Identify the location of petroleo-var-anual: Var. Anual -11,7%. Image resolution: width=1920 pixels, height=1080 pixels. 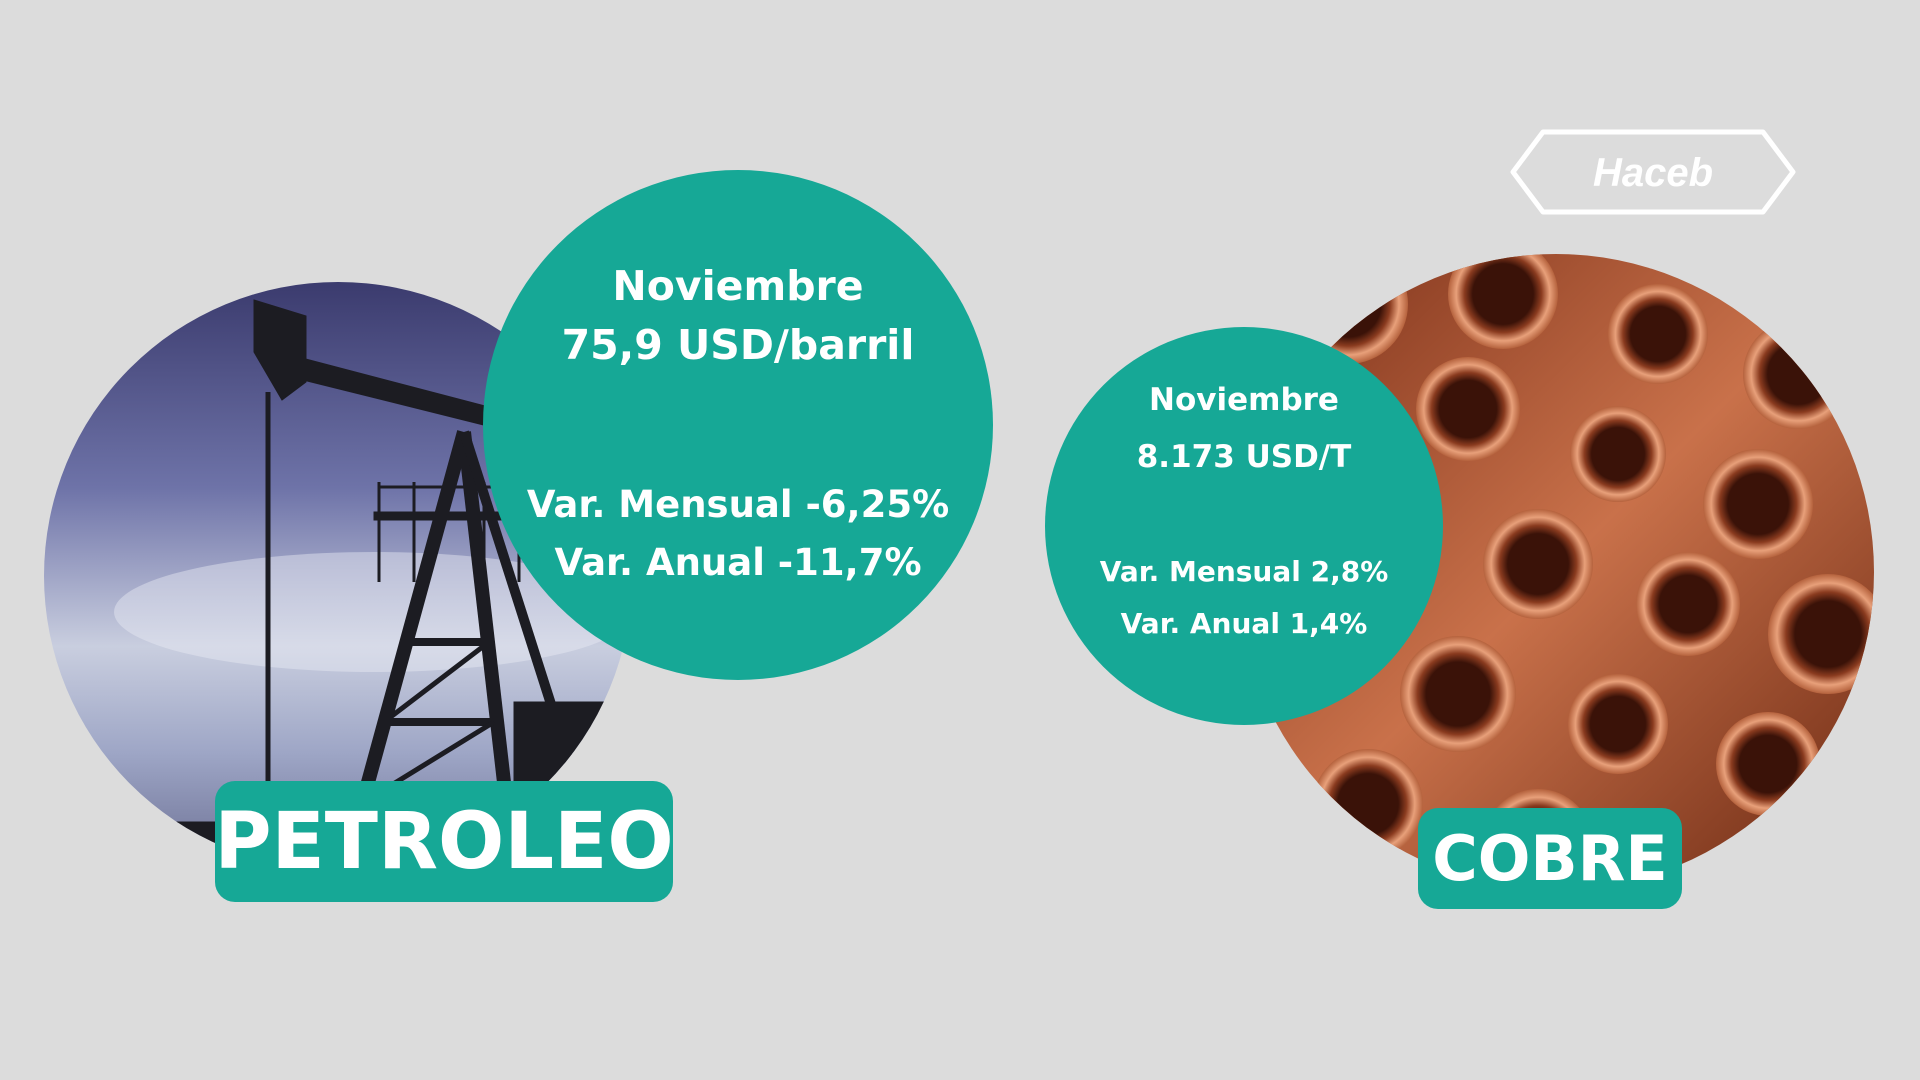
(738, 562).